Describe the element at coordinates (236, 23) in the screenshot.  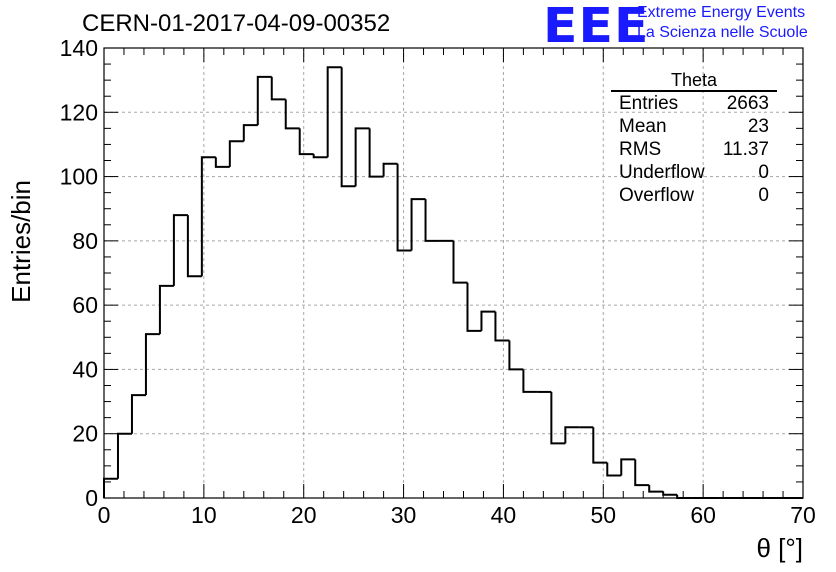
I see `chart-title: CERN-01-2017-04-09-00352` at that location.